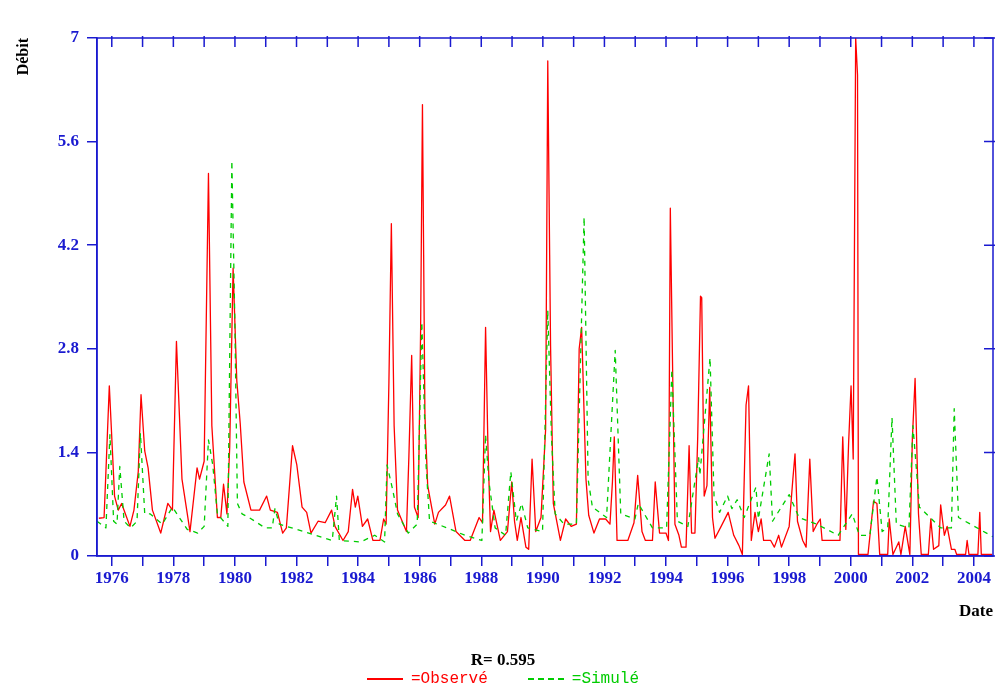  What do you see at coordinates (789, 577) in the screenshot?
I see `x-tick-label: 1998` at bounding box center [789, 577].